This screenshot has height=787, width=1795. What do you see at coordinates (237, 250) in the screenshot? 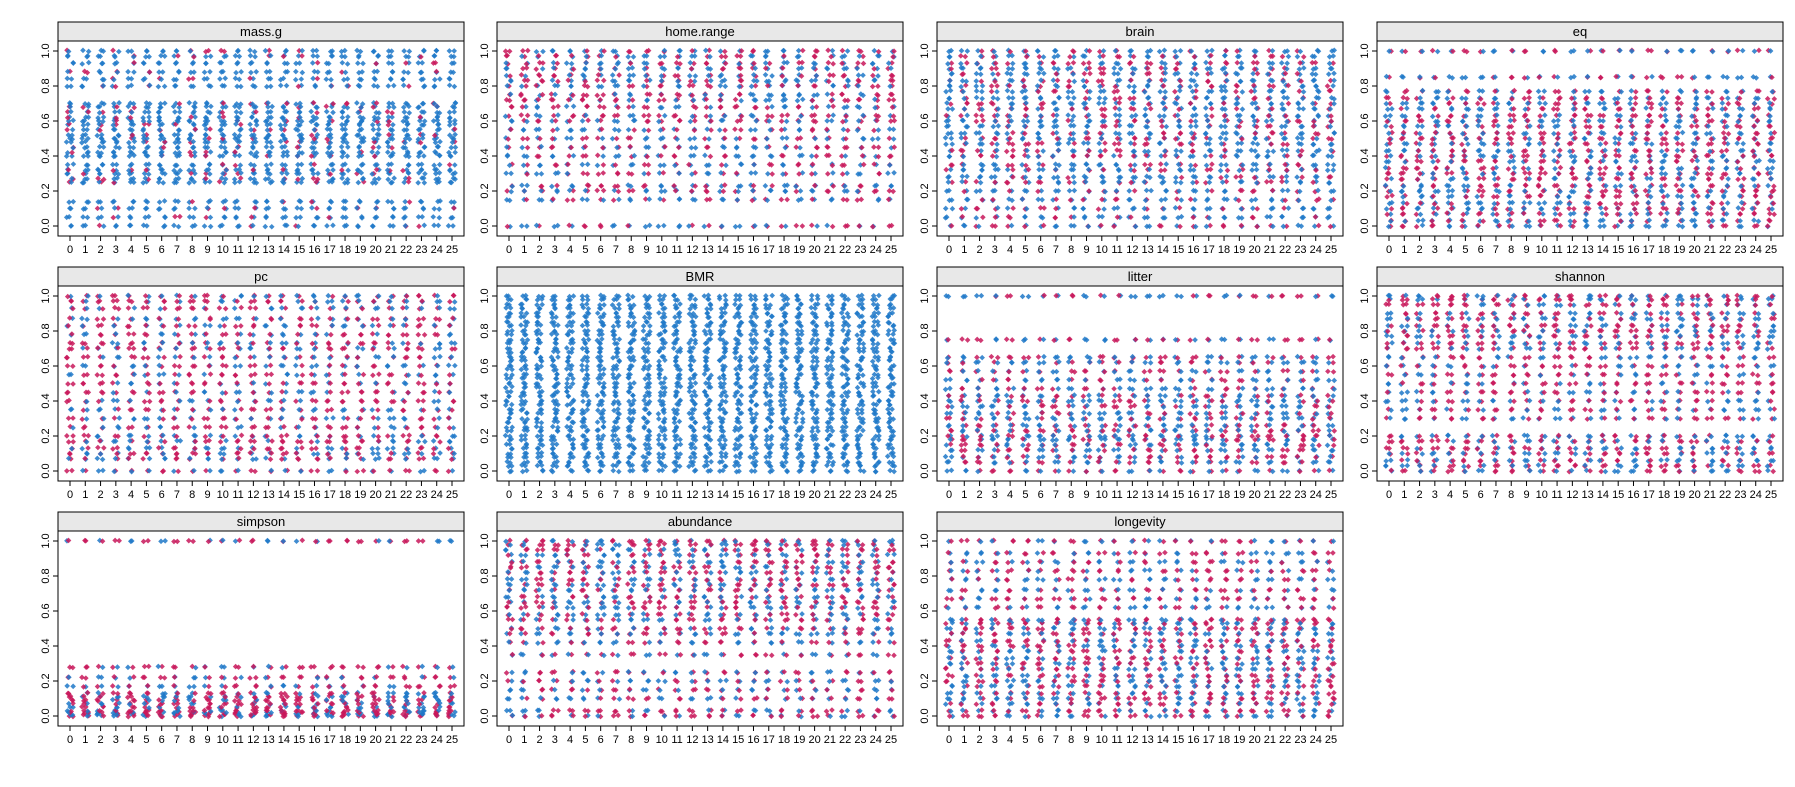
I see `x-tick-label: 11` at bounding box center [237, 250].